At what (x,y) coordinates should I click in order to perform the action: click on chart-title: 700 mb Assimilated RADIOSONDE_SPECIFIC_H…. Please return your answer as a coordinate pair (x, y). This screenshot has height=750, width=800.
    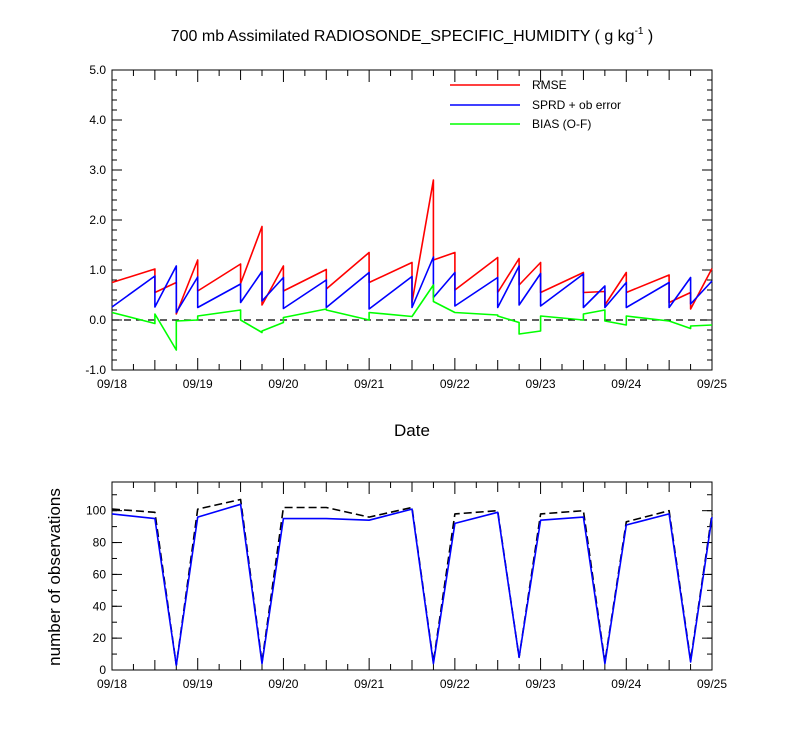
    Looking at the image, I should click on (412, 35).